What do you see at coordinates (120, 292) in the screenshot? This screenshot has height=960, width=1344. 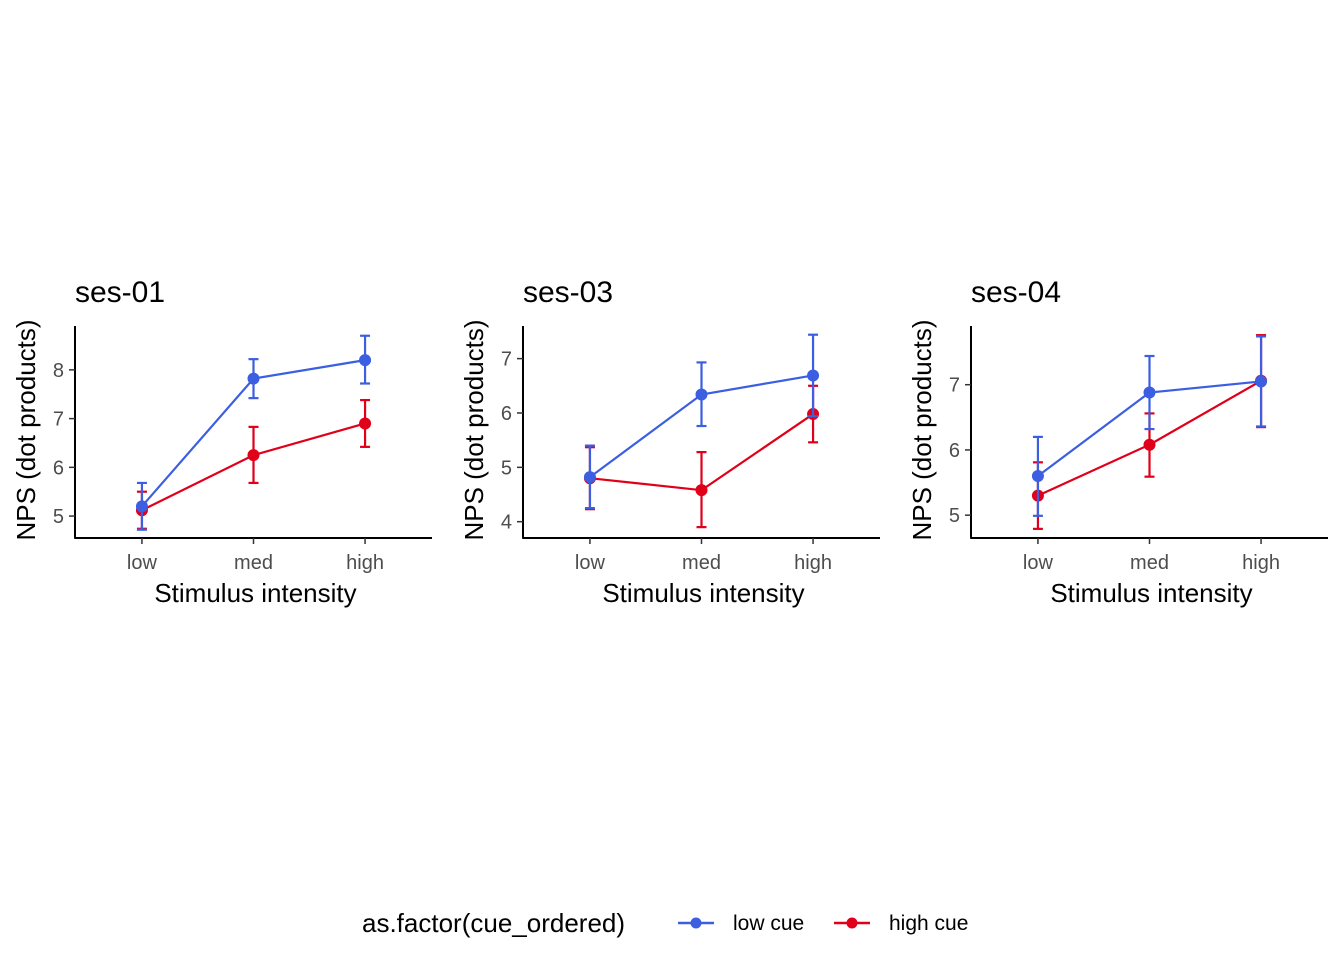 I see `panel-title: ses-01` at bounding box center [120, 292].